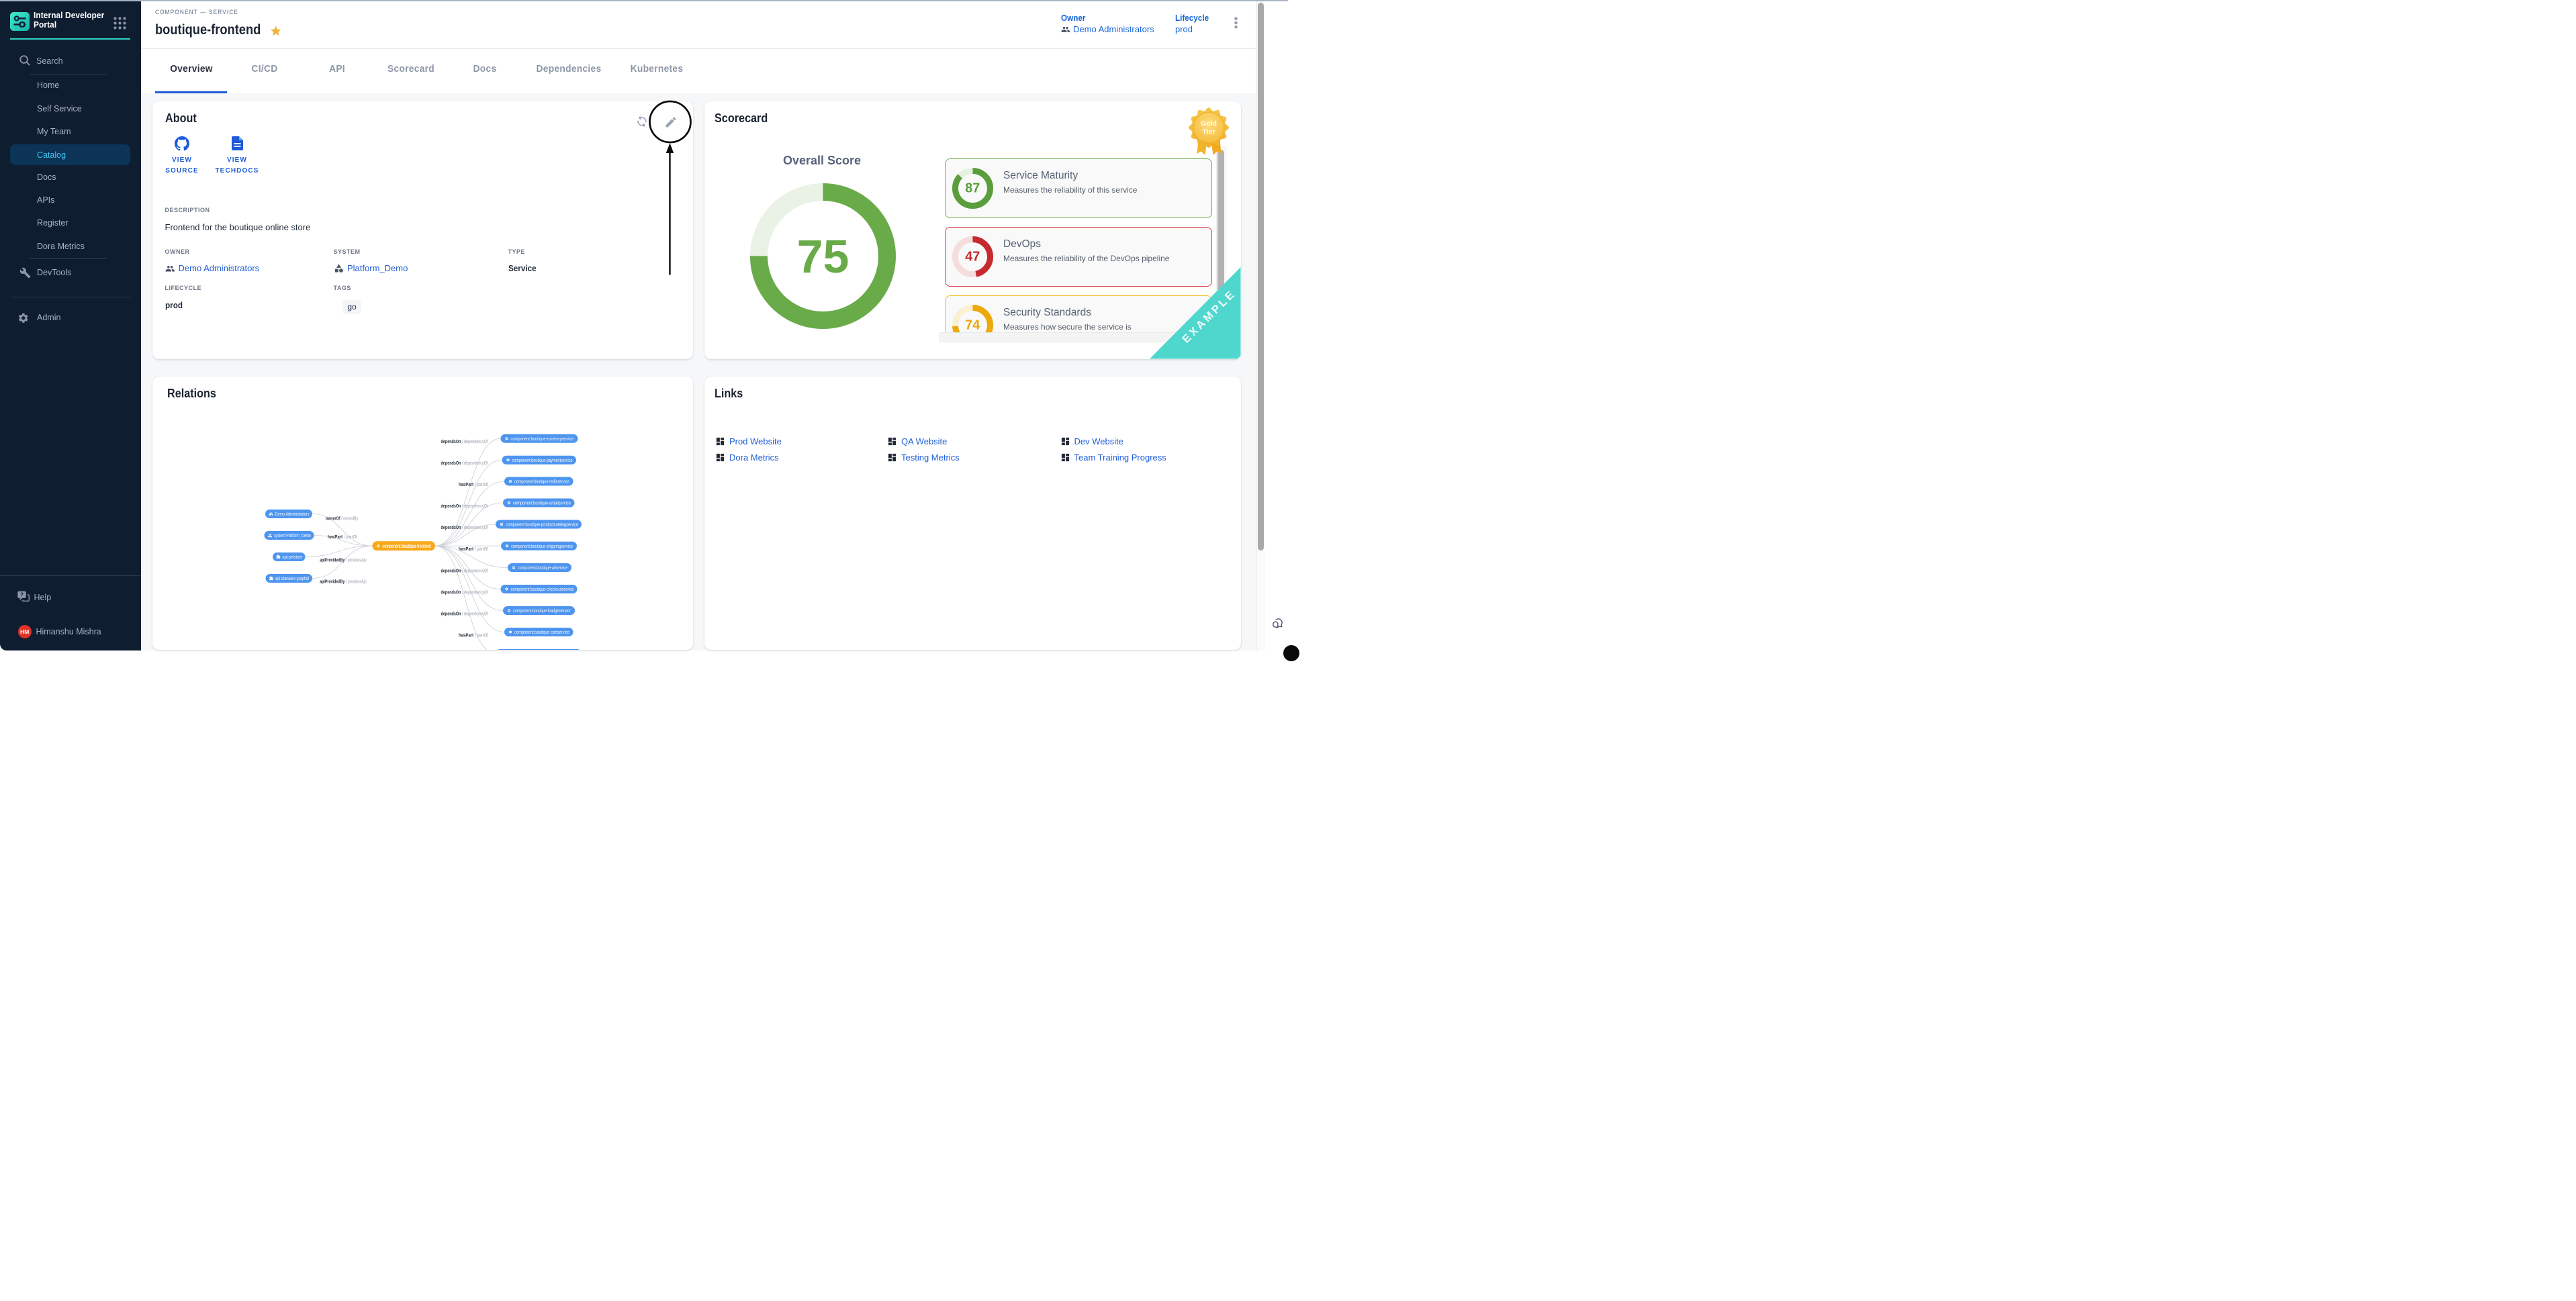 The image size is (2576, 1301). Describe the element at coordinates (542, 589) in the screenshot. I see `svg-text:component:boutique-checkoutser: component:boutique-checkoutservice` at that location.